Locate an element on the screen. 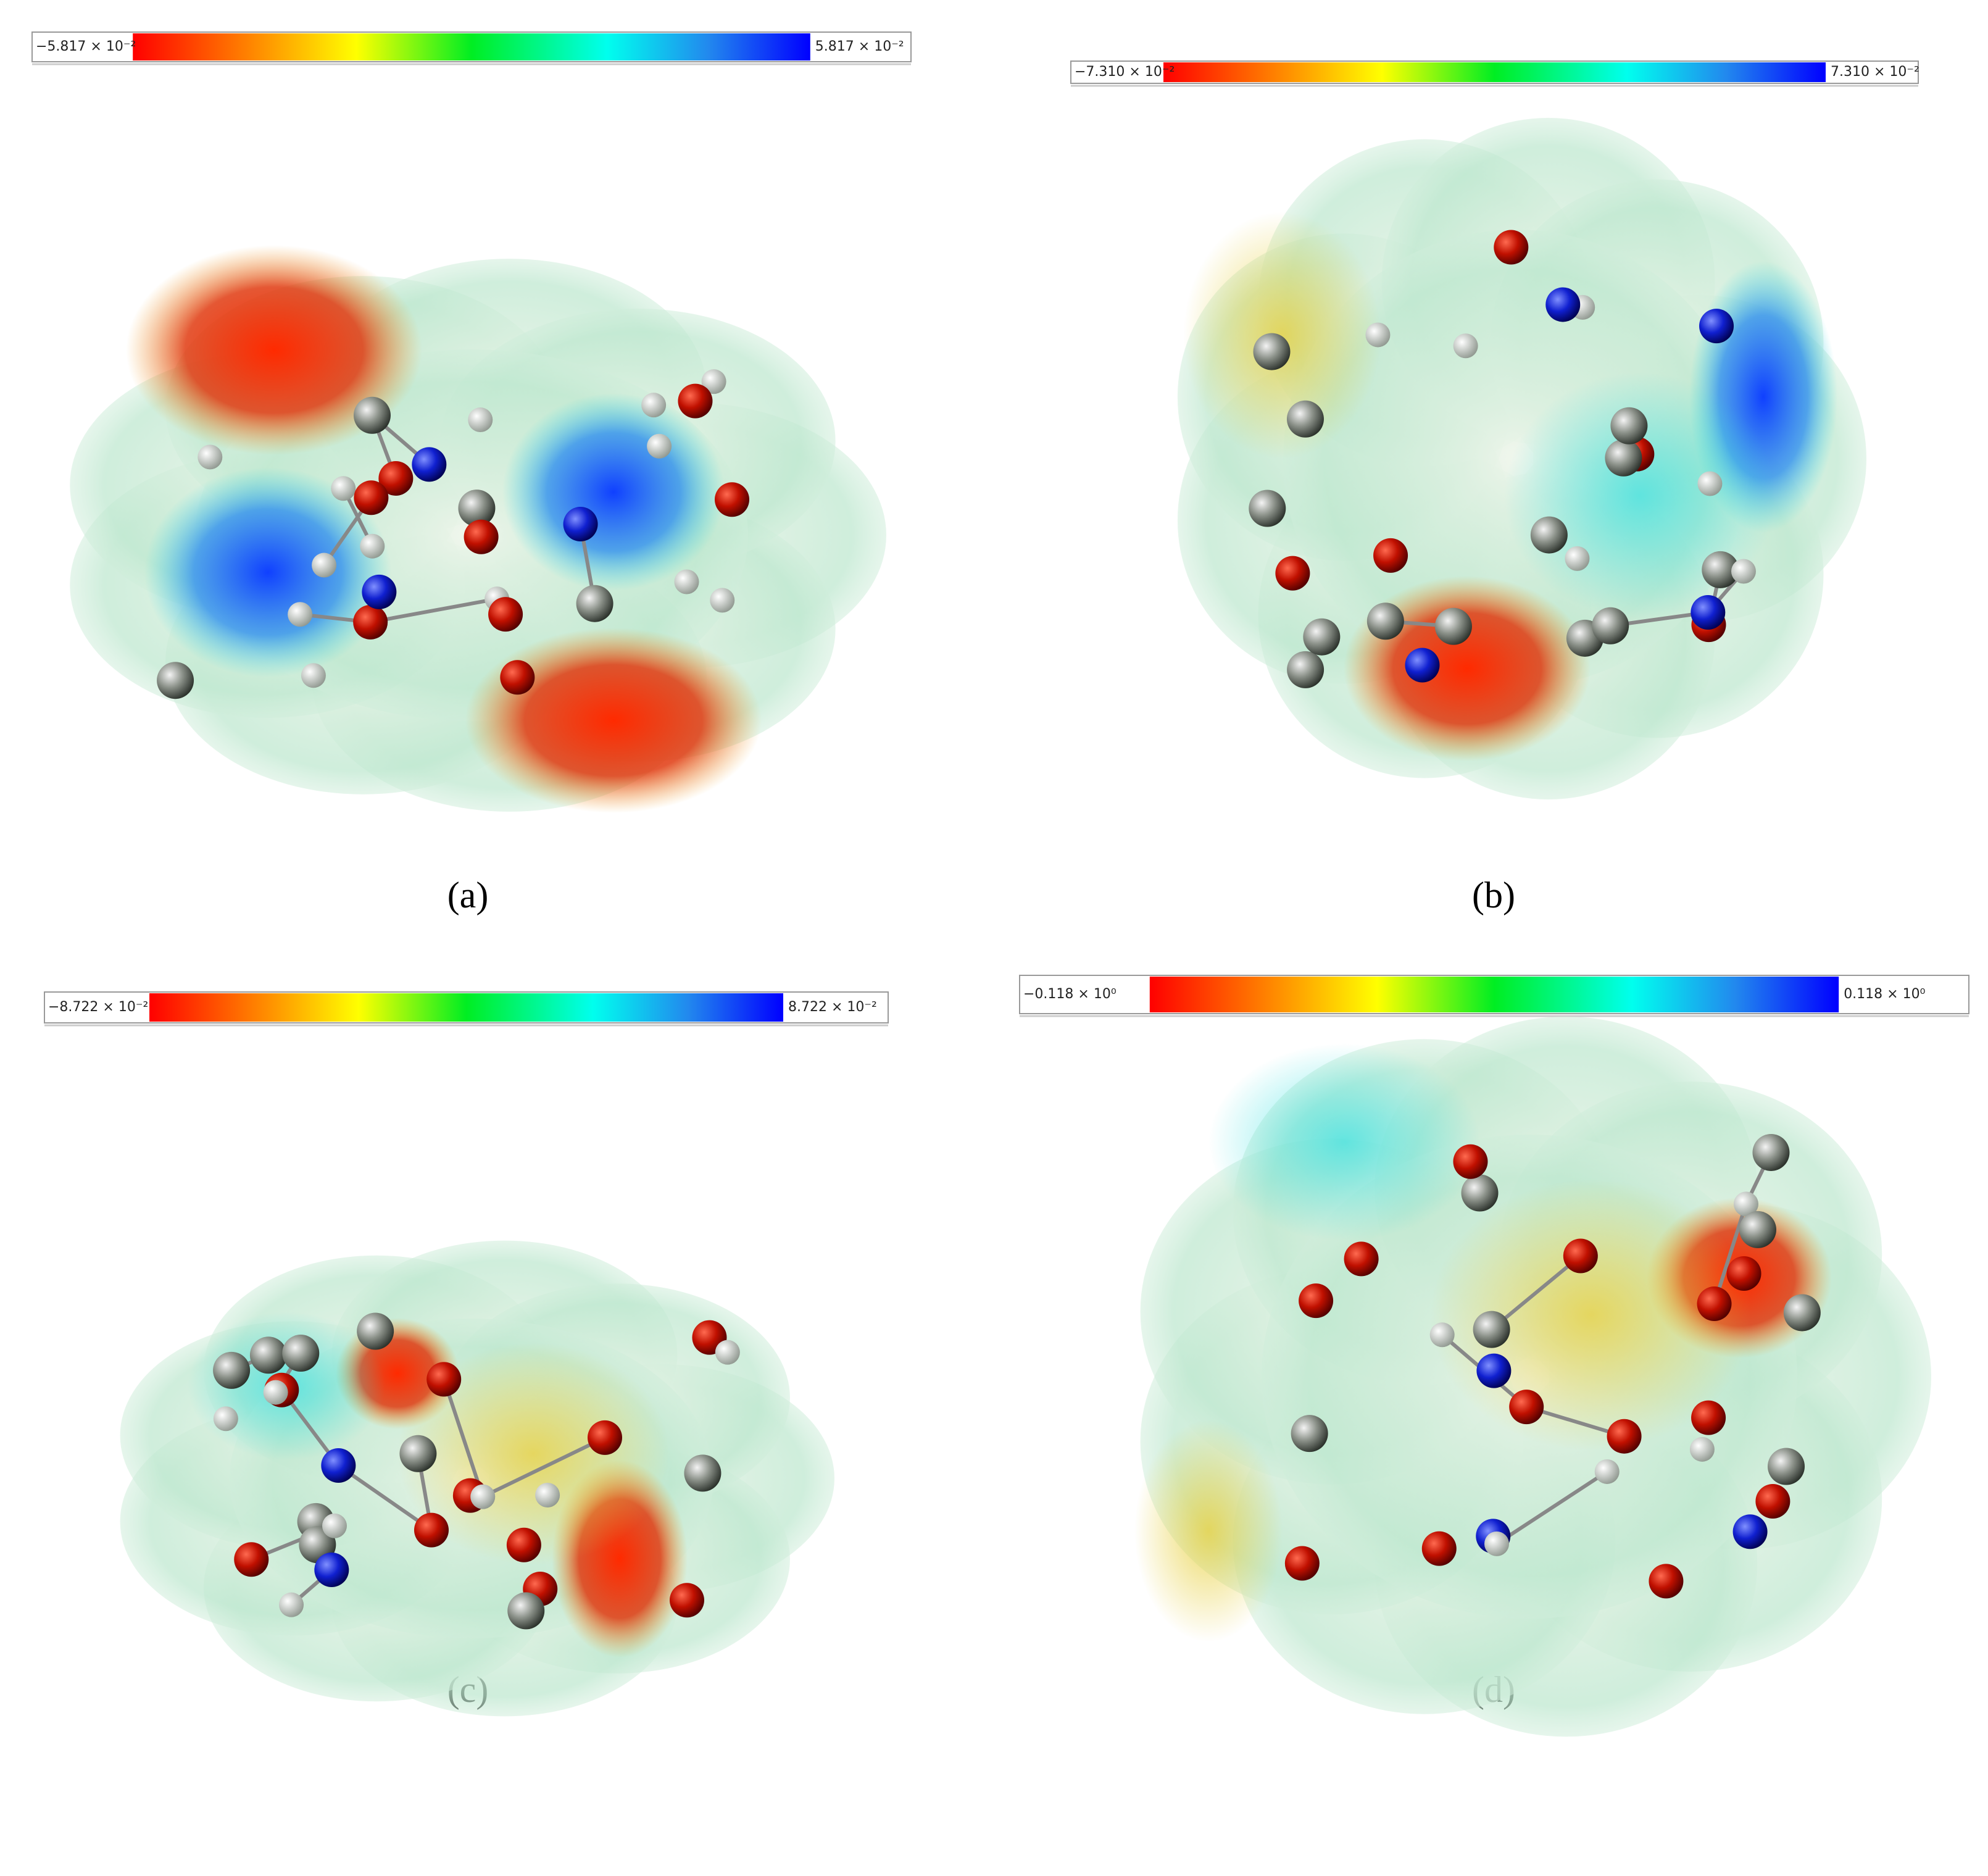 Image resolution: width=1988 pixels, height=1876 pixels. scale-min: −0.118 × 10⁰ is located at coordinates (1070, 994).